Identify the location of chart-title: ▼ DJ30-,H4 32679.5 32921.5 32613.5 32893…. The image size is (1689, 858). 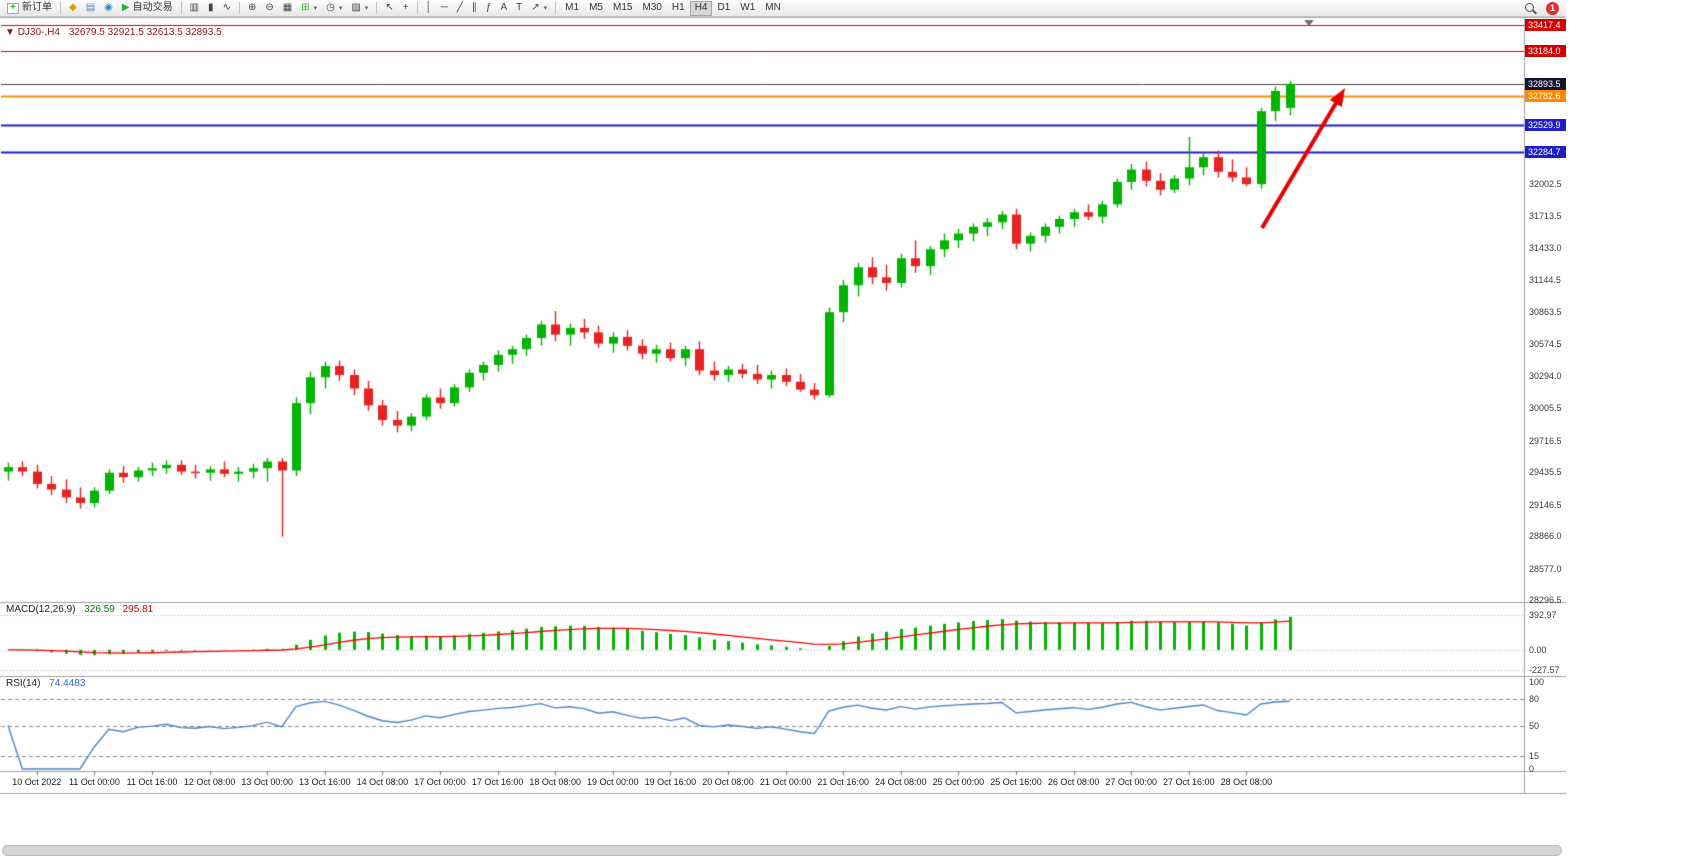
(113, 32).